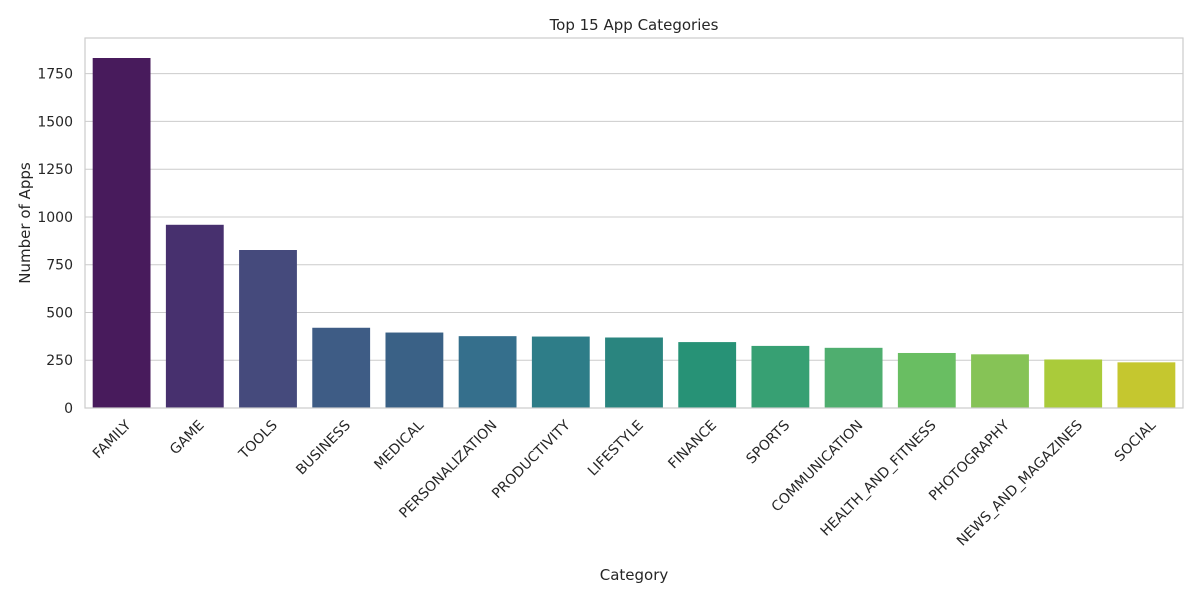 The width and height of the screenshot is (1200, 600). What do you see at coordinates (341, 367) in the screenshot?
I see `bar-business` at bounding box center [341, 367].